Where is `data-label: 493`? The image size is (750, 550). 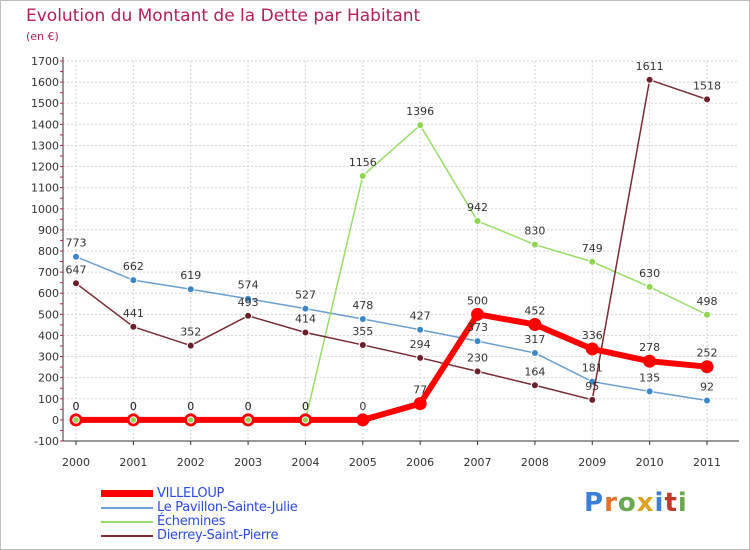 data-label: 493 is located at coordinates (248, 302).